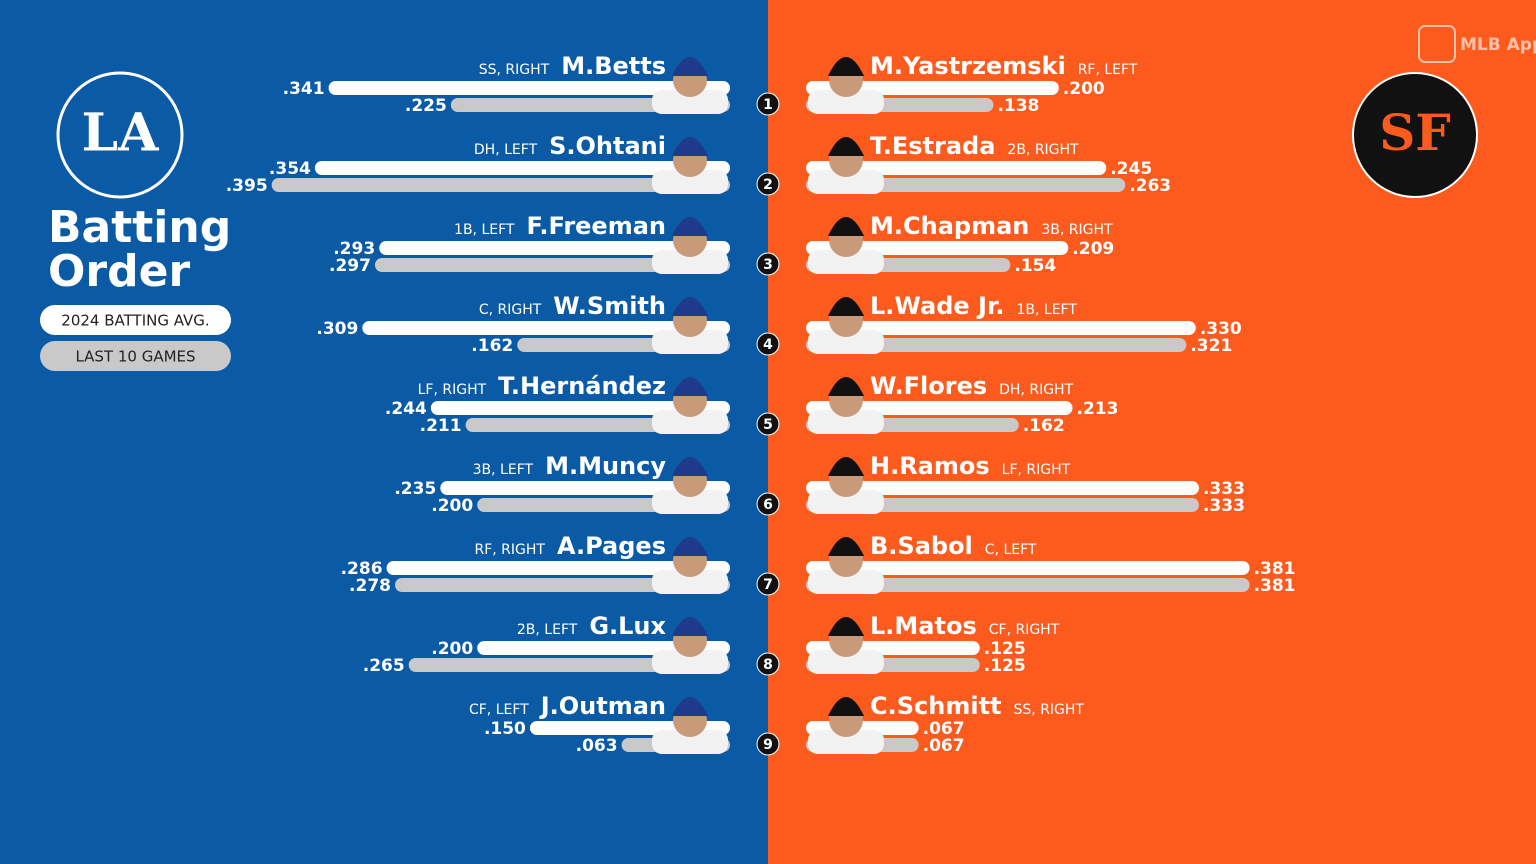 This screenshot has width=1536, height=864. What do you see at coordinates (768, 105) in the screenshot?
I see `order-number: 1` at bounding box center [768, 105].